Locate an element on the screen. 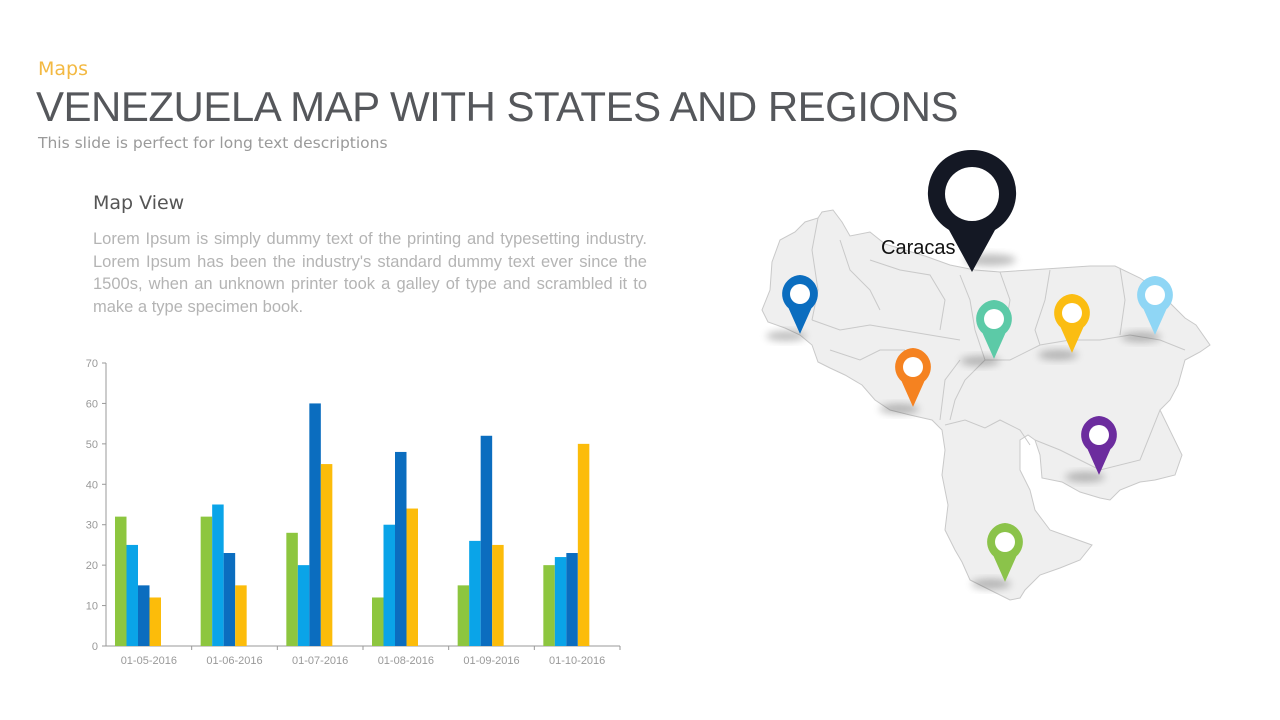  page-title: VENEZUELA MAP WITH STATES AND REGIONS is located at coordinates (497, 106).